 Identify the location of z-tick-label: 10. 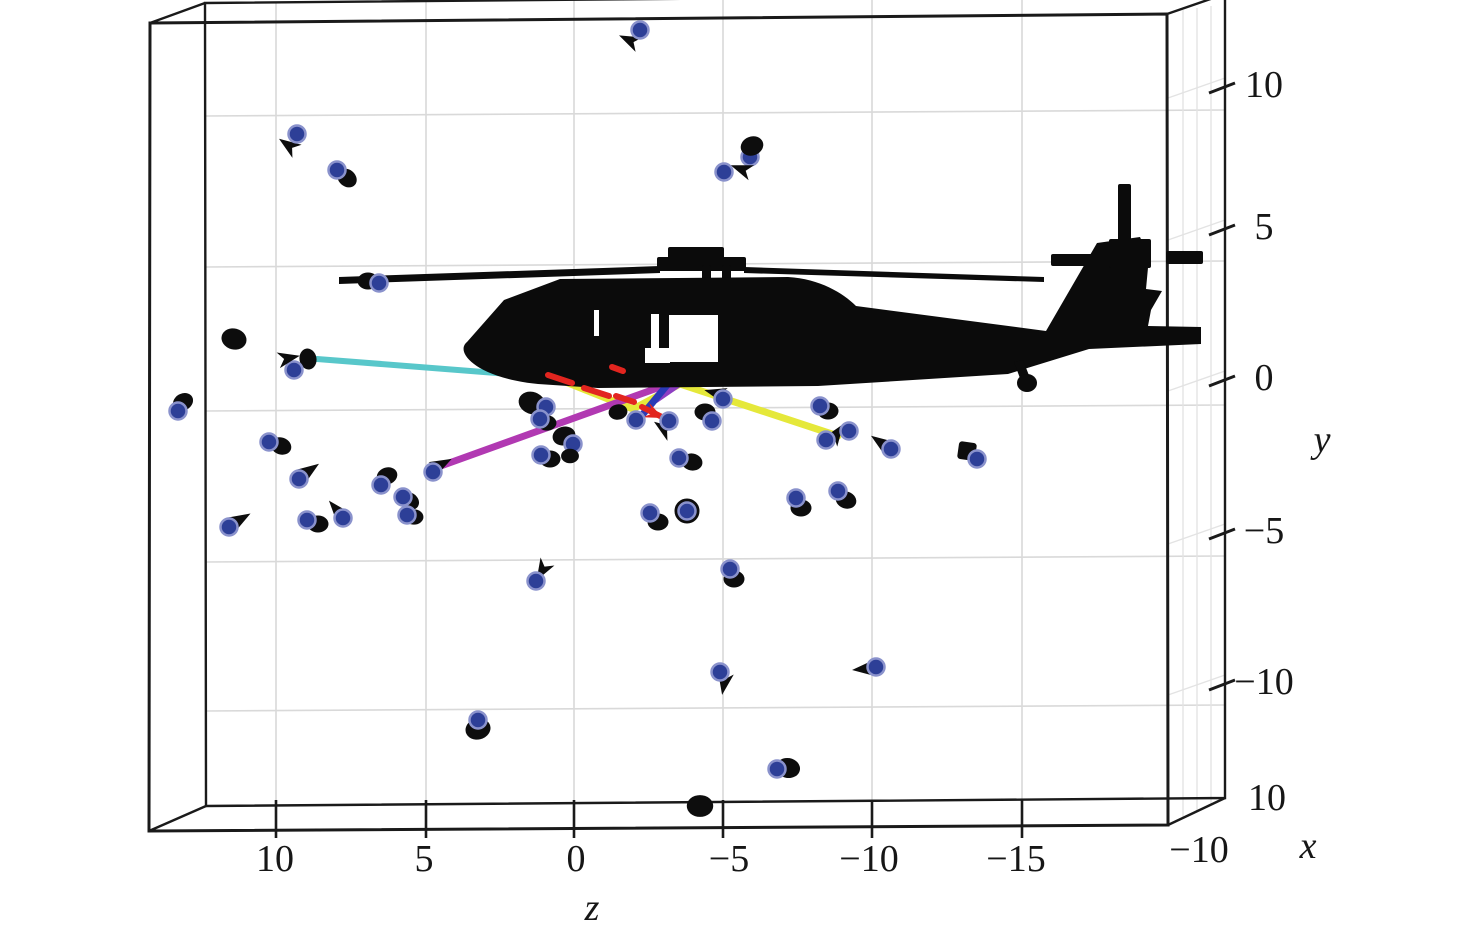
(275, 859).